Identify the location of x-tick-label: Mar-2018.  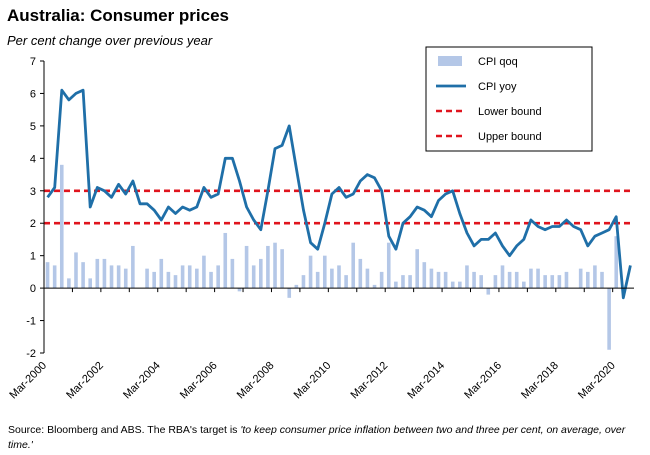
(540, 381).